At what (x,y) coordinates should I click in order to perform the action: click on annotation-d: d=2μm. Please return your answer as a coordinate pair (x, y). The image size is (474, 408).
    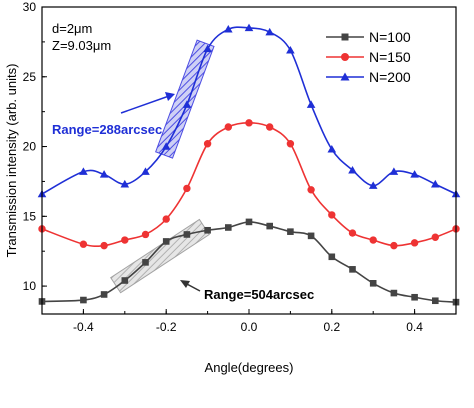
    Looking at the image, I should click on (72, 28).